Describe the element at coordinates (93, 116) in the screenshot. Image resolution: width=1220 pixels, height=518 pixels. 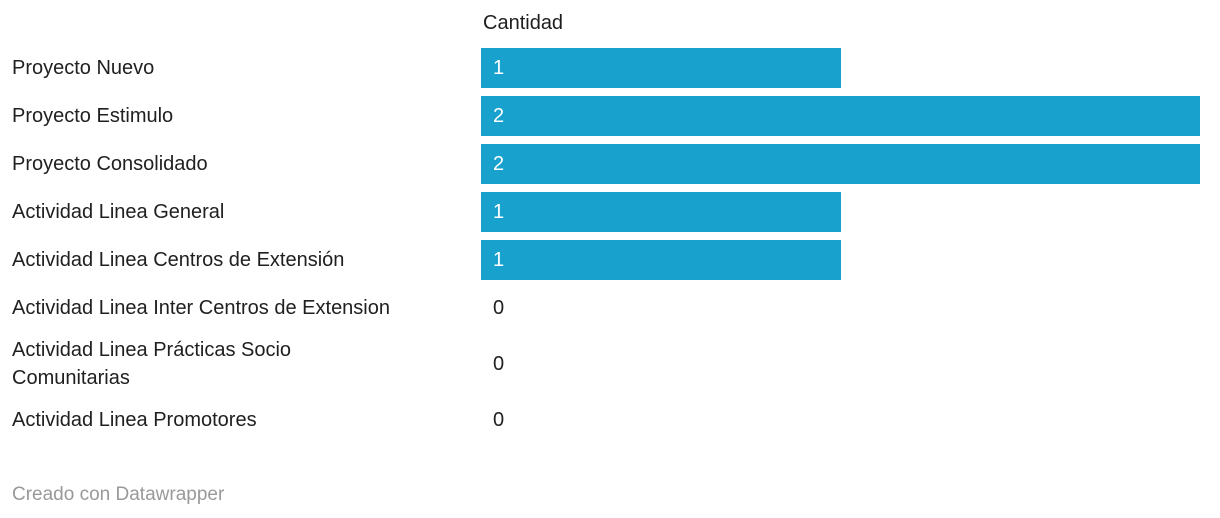
I see `category-label: Proyecto Estimulo` at that location.